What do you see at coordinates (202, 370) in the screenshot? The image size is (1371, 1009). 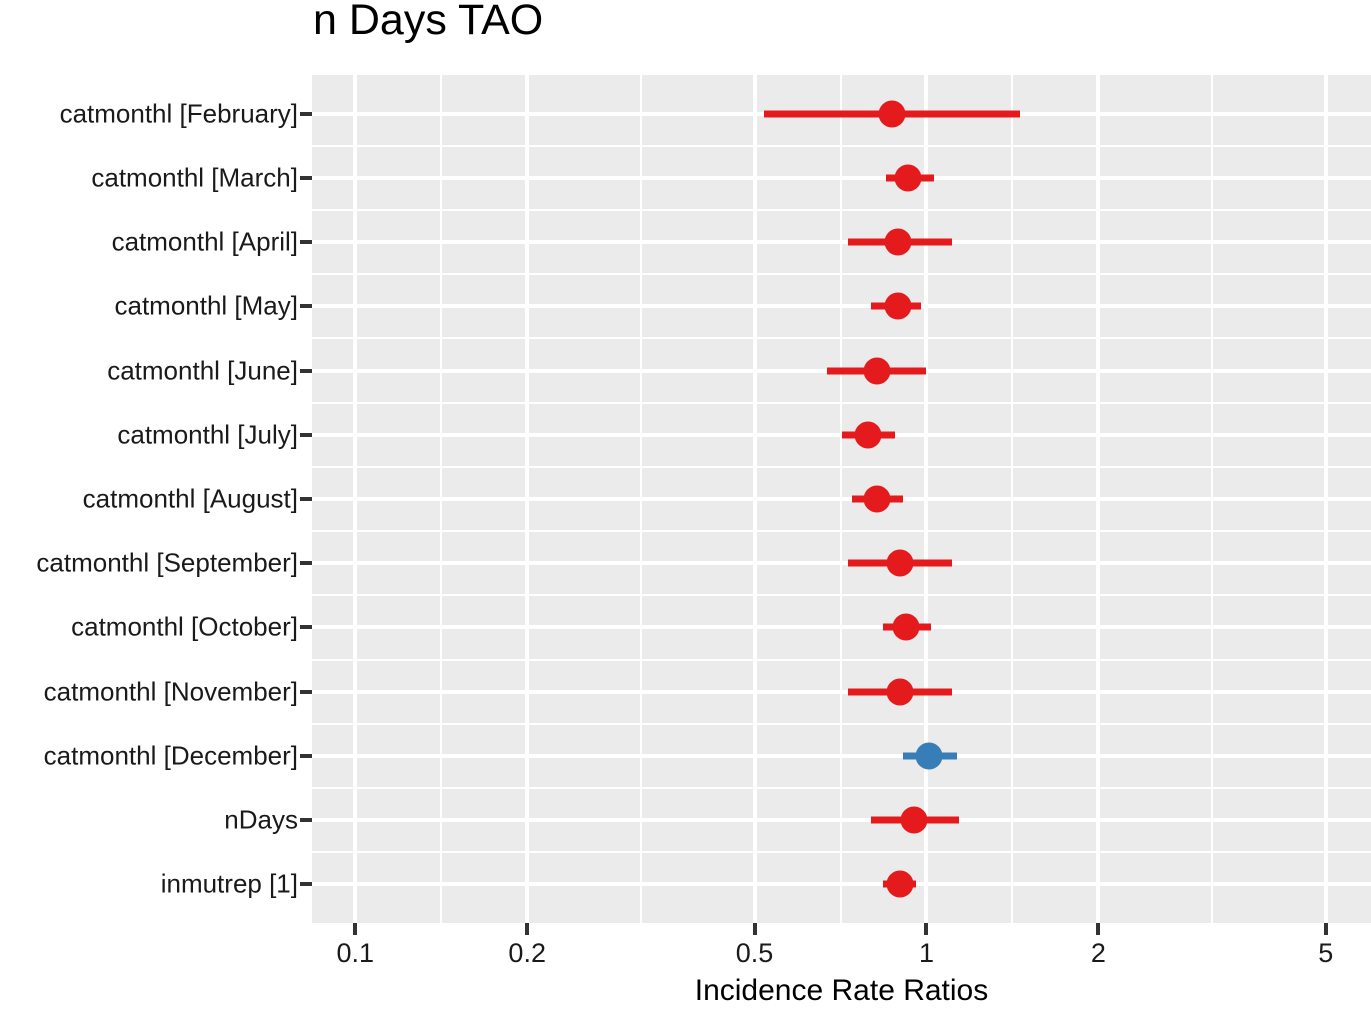 I see `y-axis-label: catmonthl [June]` at bounding box center [202, 370].